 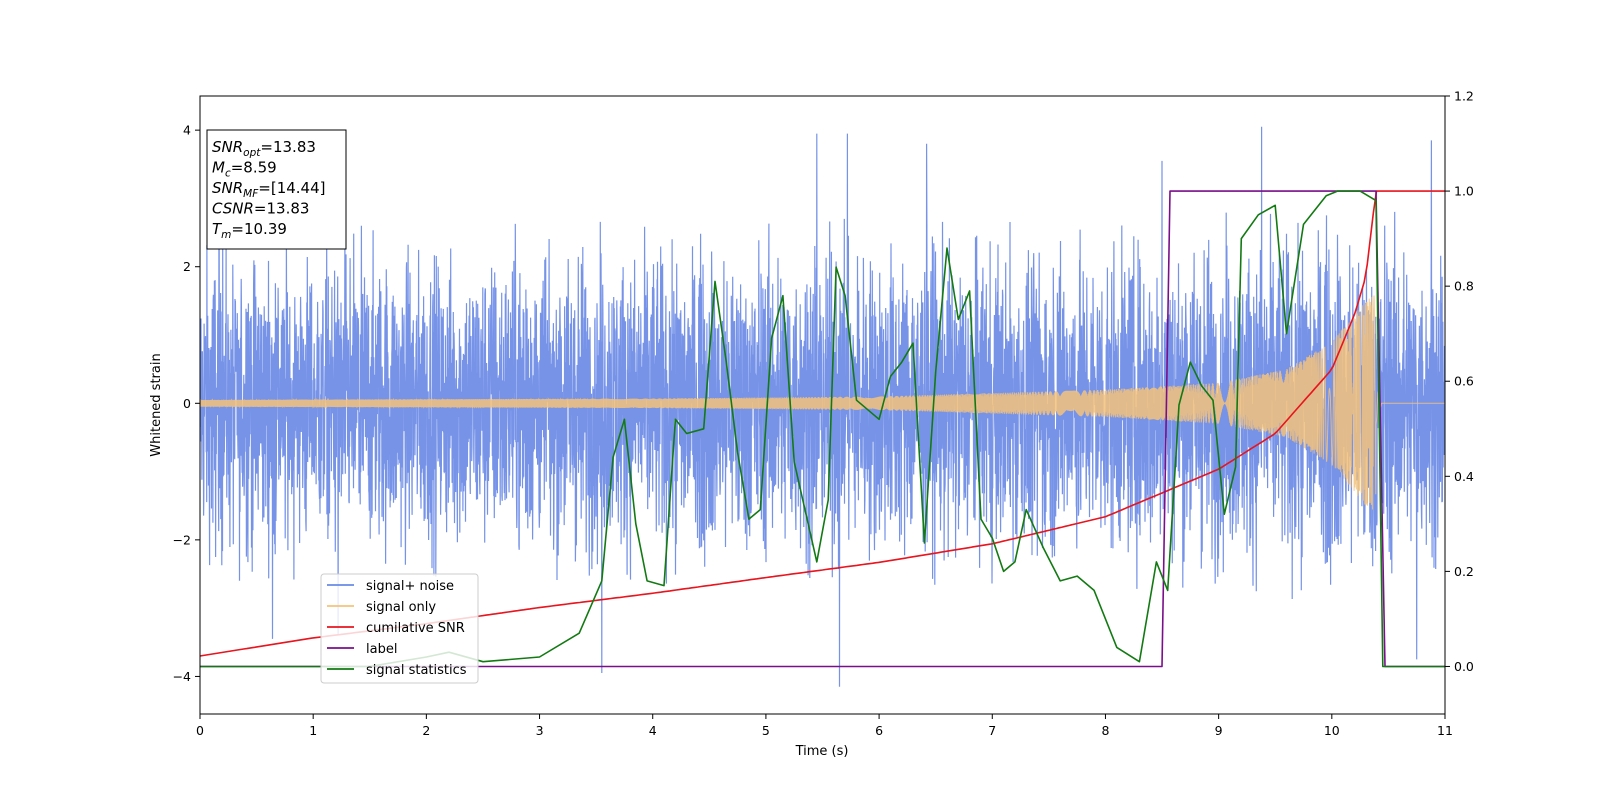 What do you see at coordinates (1464, 381) in the screenshot?
I see `y-tick-label-right-3: 0.6` at bounding box center [1464, 381].